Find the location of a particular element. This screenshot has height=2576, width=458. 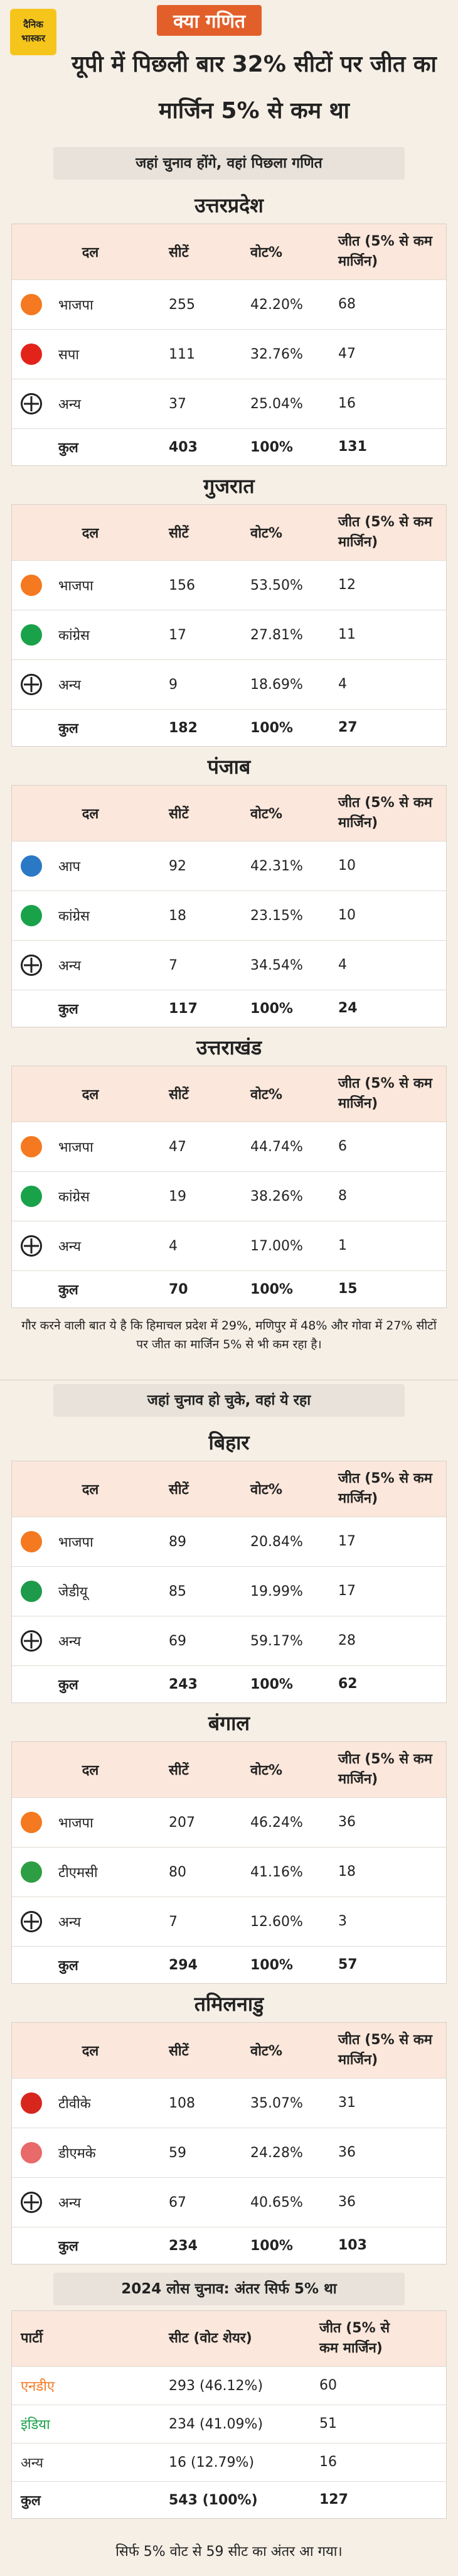

table-row: भाजपा 47 44.74% 6 is located at coordinates (229, 1147).